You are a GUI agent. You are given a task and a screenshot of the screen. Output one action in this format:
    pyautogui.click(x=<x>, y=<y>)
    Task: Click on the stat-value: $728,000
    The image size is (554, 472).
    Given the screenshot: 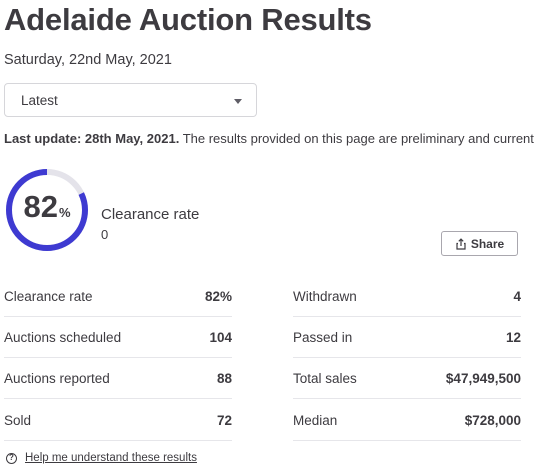 What is the action you would take?
    pyautogui.click(x=492, y=420)
    